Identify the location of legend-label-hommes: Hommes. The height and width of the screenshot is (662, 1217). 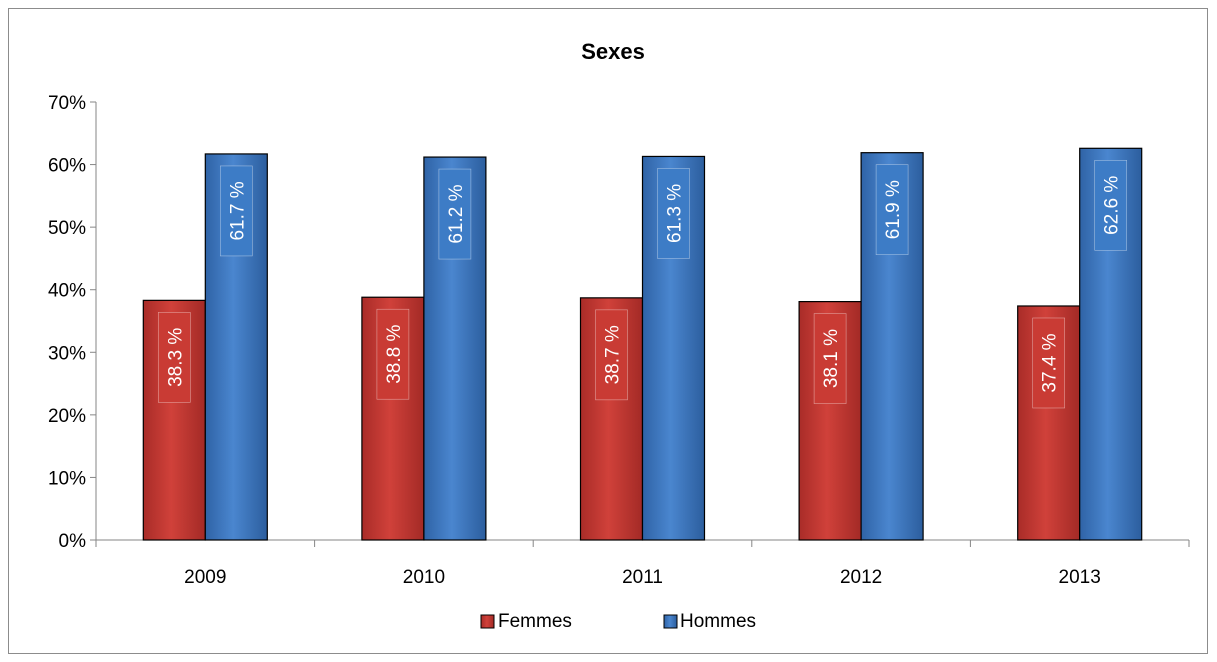
(718, 621).